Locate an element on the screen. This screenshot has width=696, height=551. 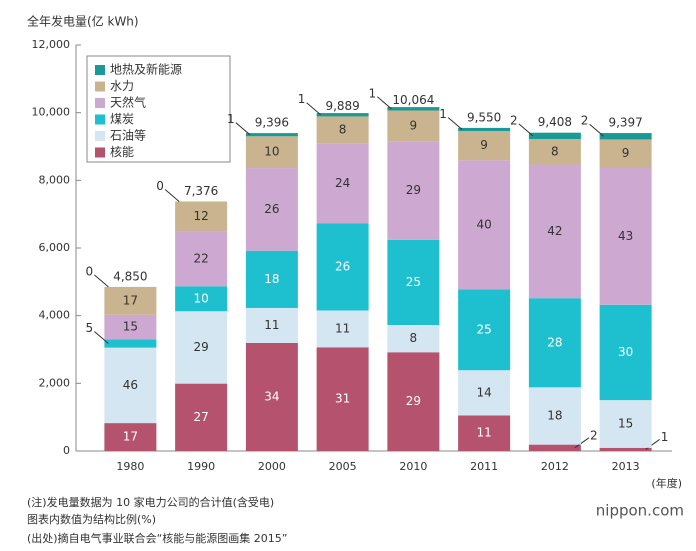
data-label: 17 is located at coordinates (130, 437).